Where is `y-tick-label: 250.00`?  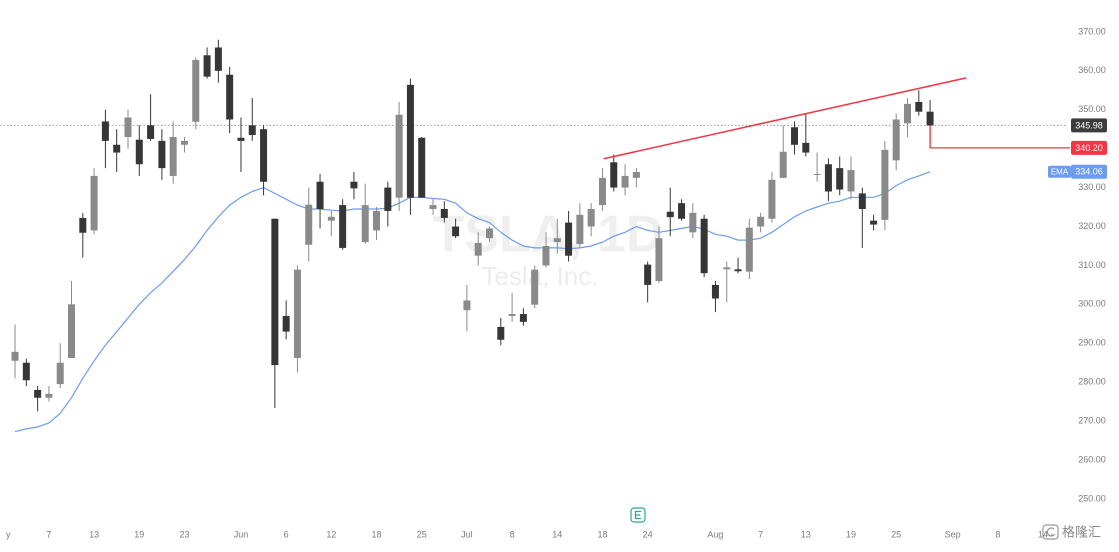
y-tick-label: 250.00 is located at coordinates (1092, 498).